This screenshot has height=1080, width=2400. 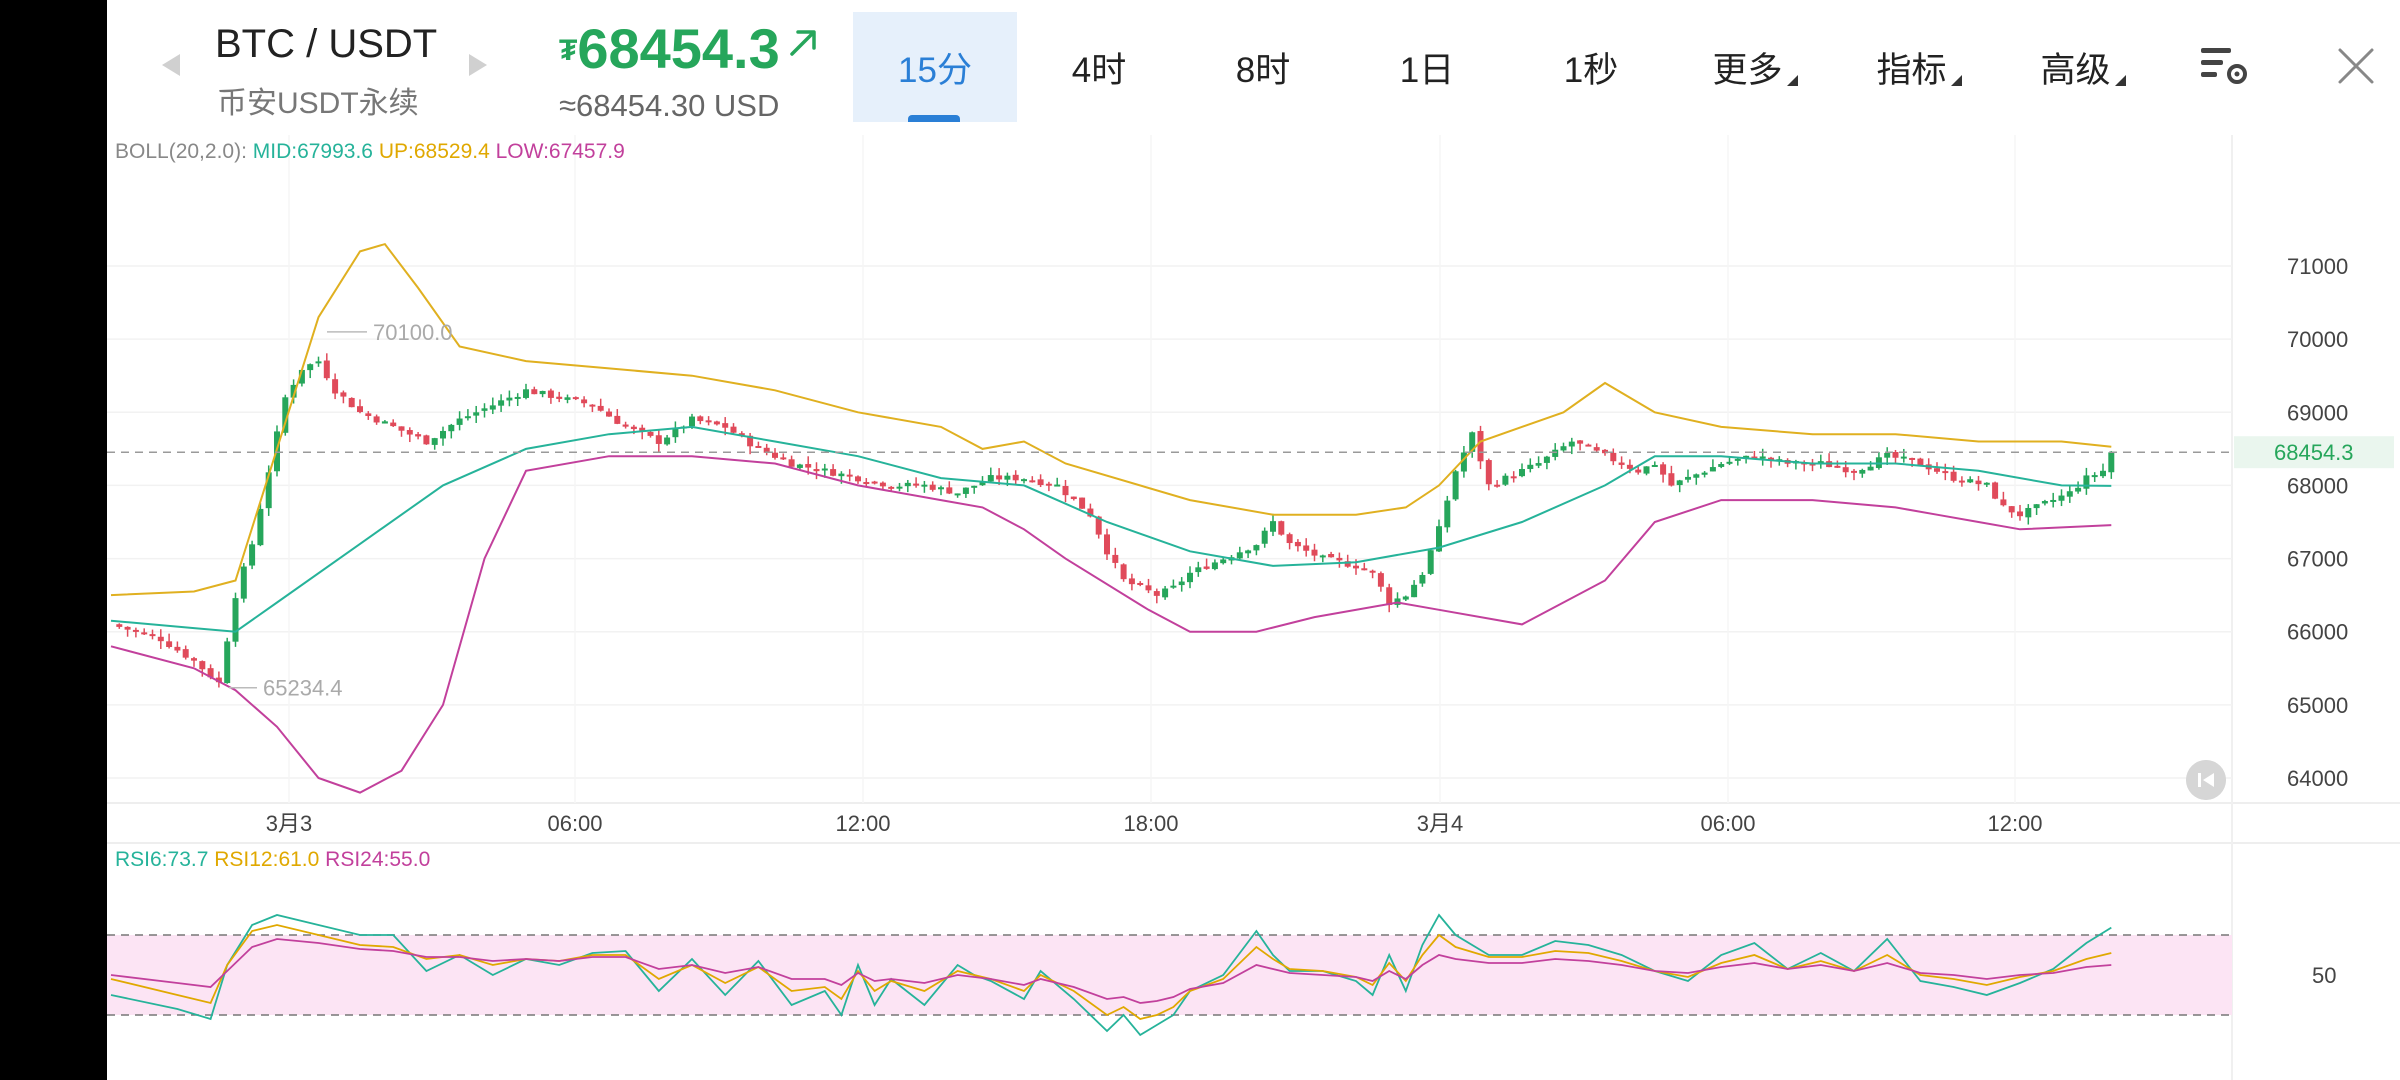 I want to click on tab-8h: 8时, so click(x=1263, y=67).